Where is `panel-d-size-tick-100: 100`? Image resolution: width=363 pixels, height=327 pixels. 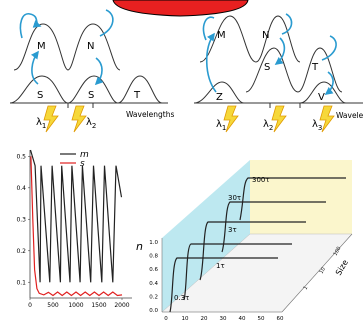
panel-d-size-tick-100: 100 is located at coordinates (338, 251).